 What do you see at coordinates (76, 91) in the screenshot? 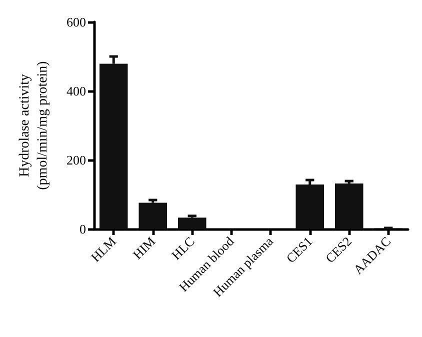
I see `y-tick-label: 400` at bounding box center [76, 91].